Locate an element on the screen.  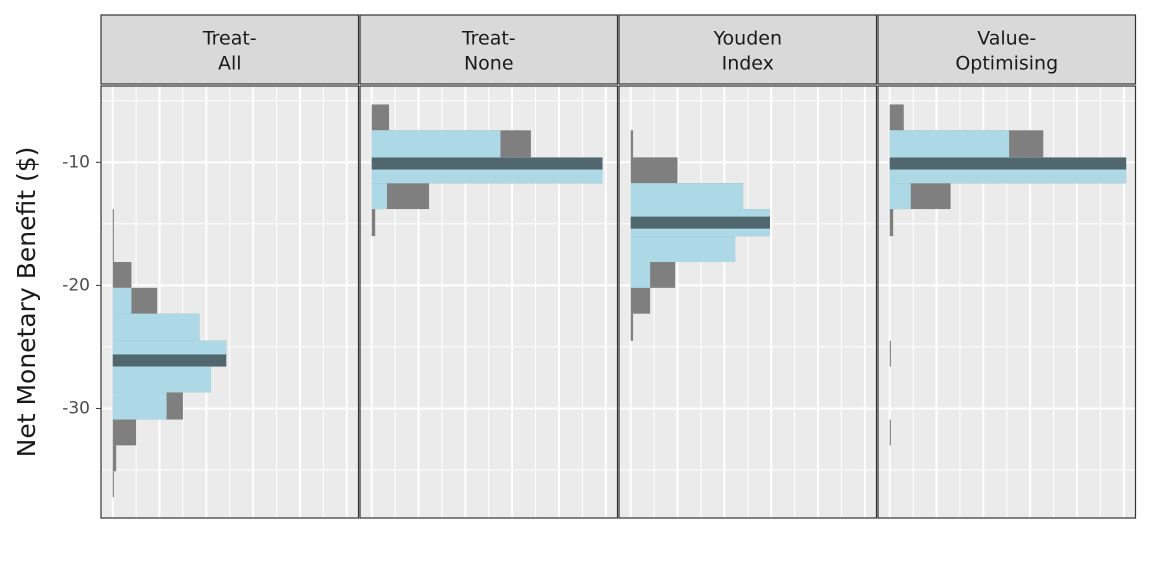
strip-label: Youden is located at coordinates (747, 39).